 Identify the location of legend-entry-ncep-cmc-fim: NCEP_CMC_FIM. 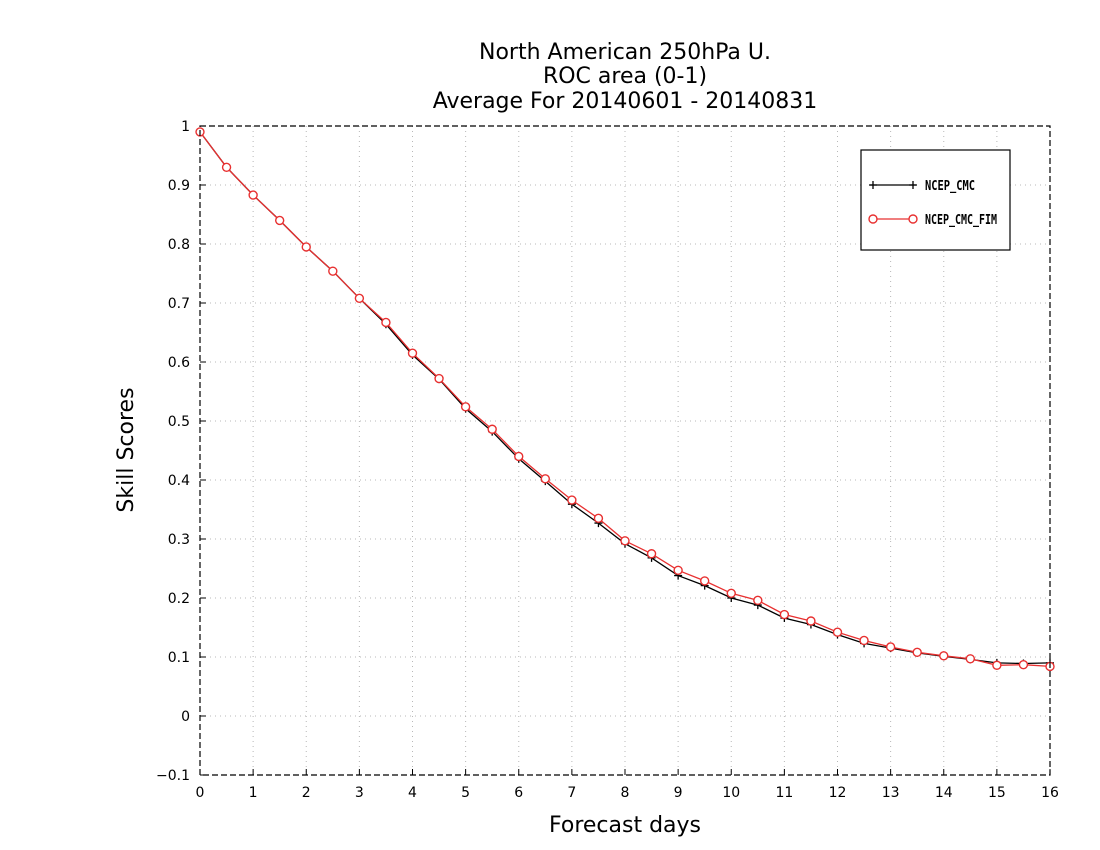
(932, 220).